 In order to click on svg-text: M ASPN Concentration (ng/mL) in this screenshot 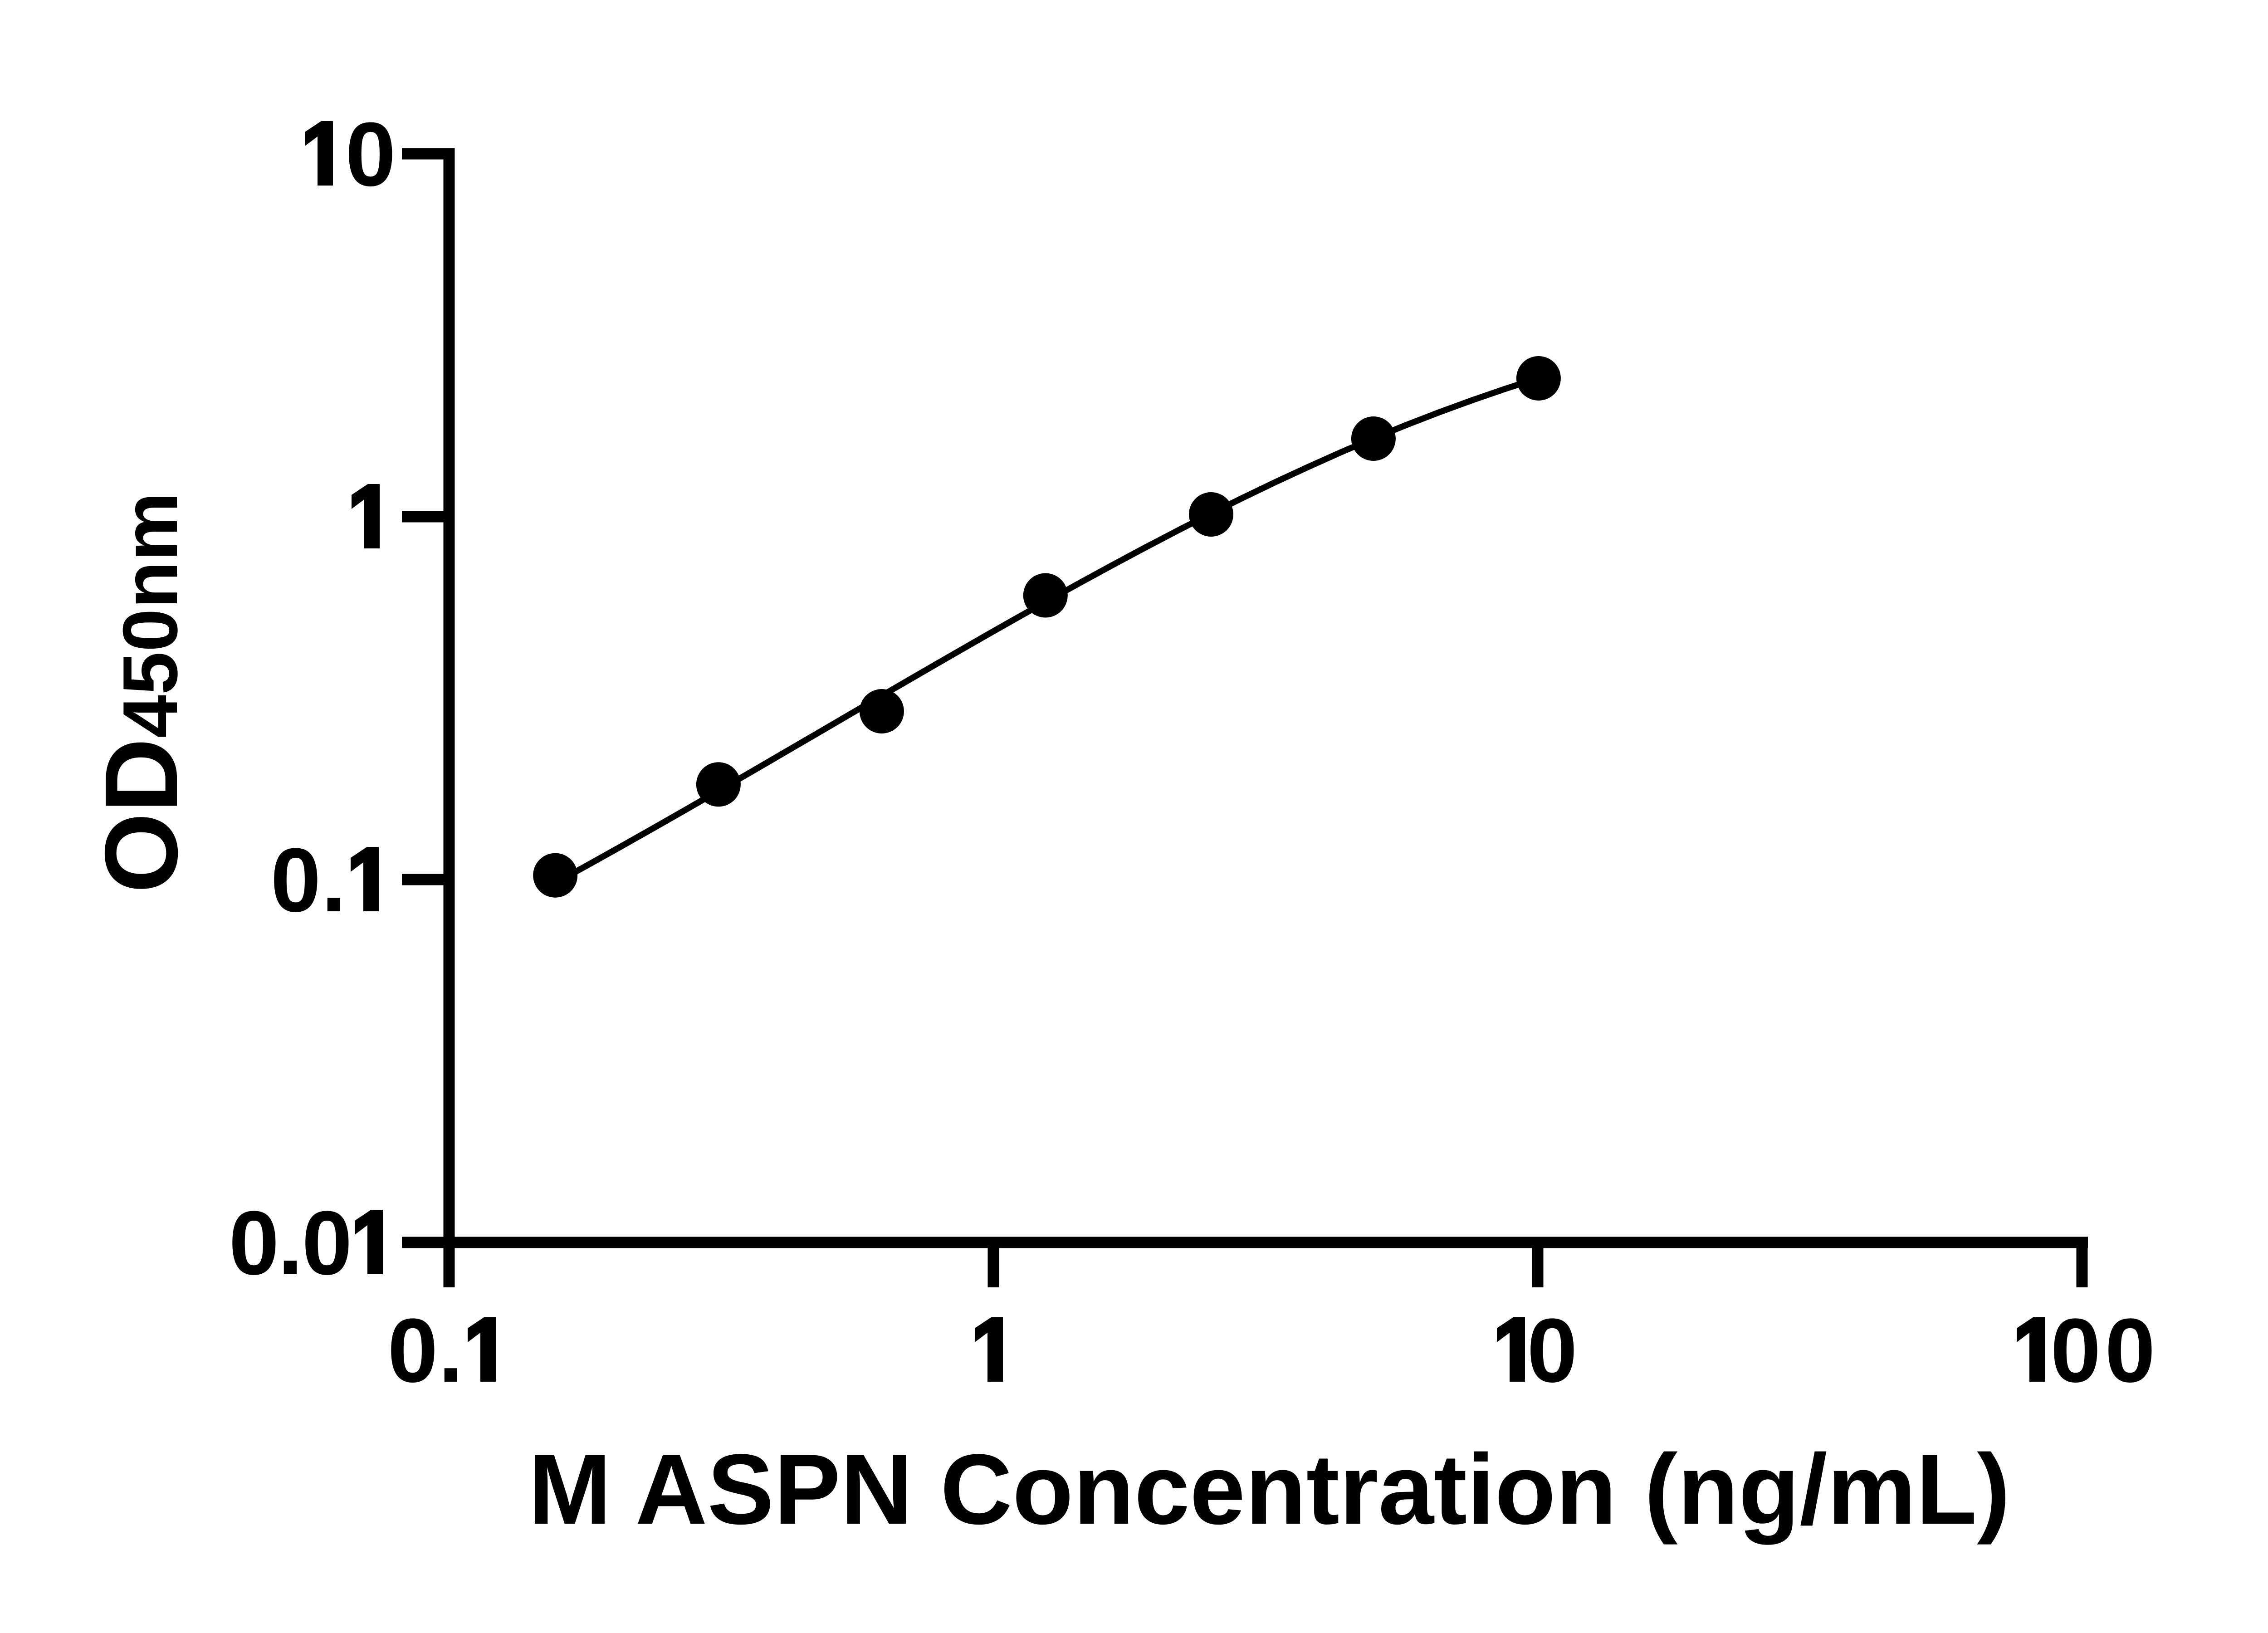, I will do `click(1269, 1489)`.